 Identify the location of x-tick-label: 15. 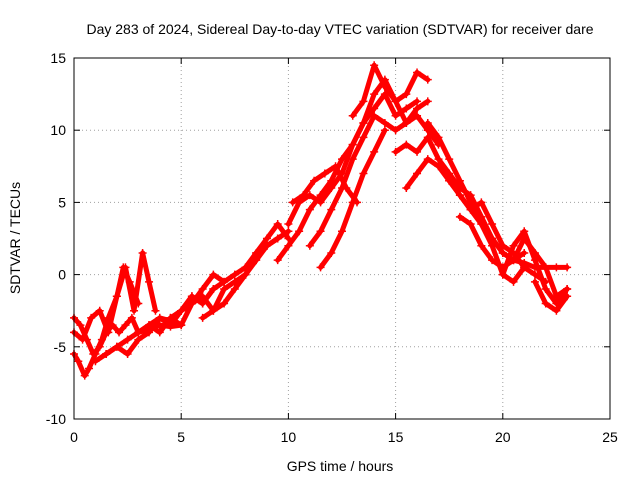
(396, 437).